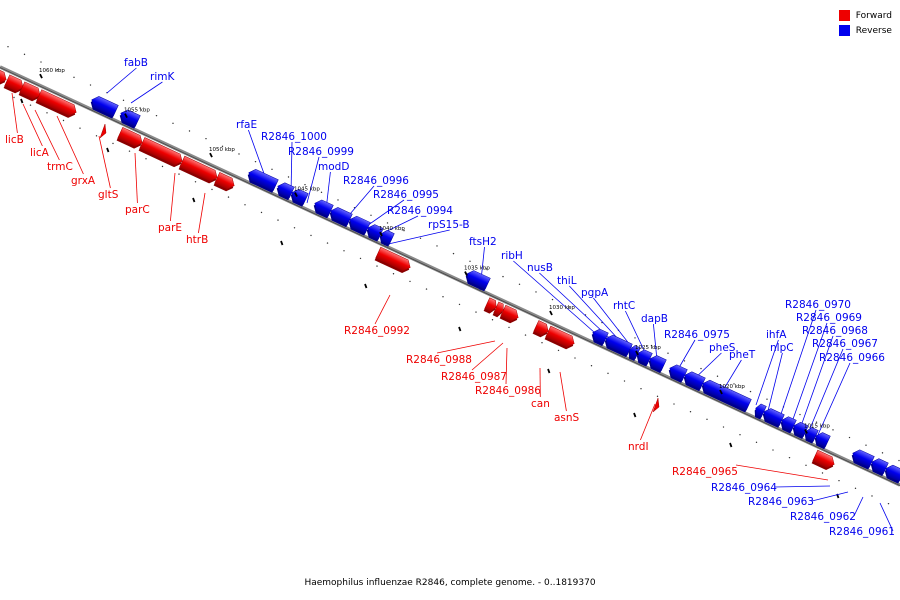 This screenshot has width=900, height=600. Describe the element at coordinates (638, 447) in the screenshot. I see `gene-label-nrdi: nrdI` at that location.